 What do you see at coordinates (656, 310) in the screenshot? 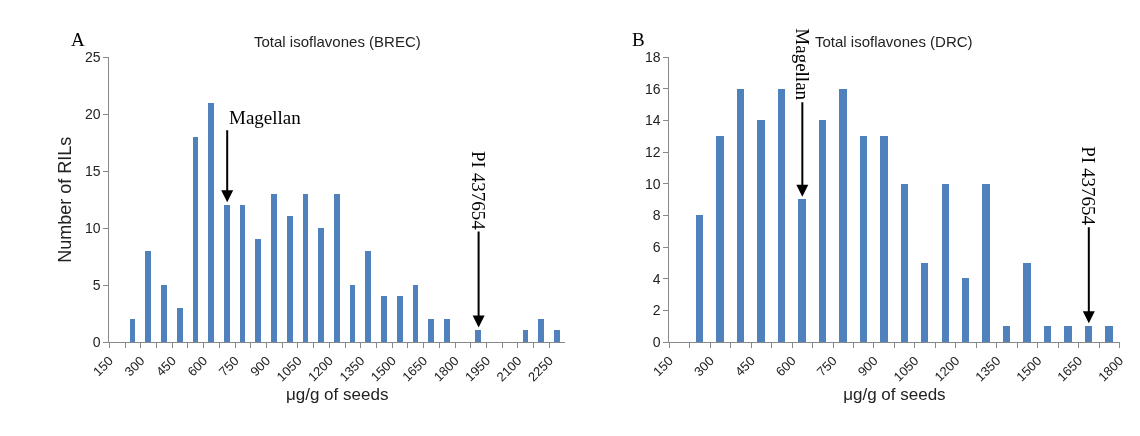
I see `y-tick-label: 2` at bounding box center [656, 310].